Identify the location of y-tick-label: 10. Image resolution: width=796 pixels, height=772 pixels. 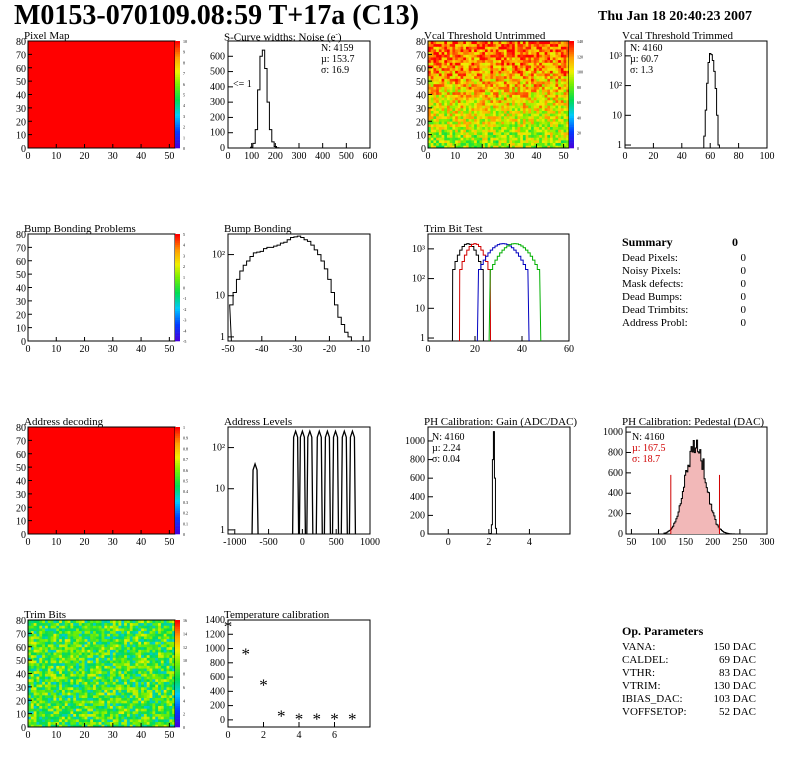
(21, 136).